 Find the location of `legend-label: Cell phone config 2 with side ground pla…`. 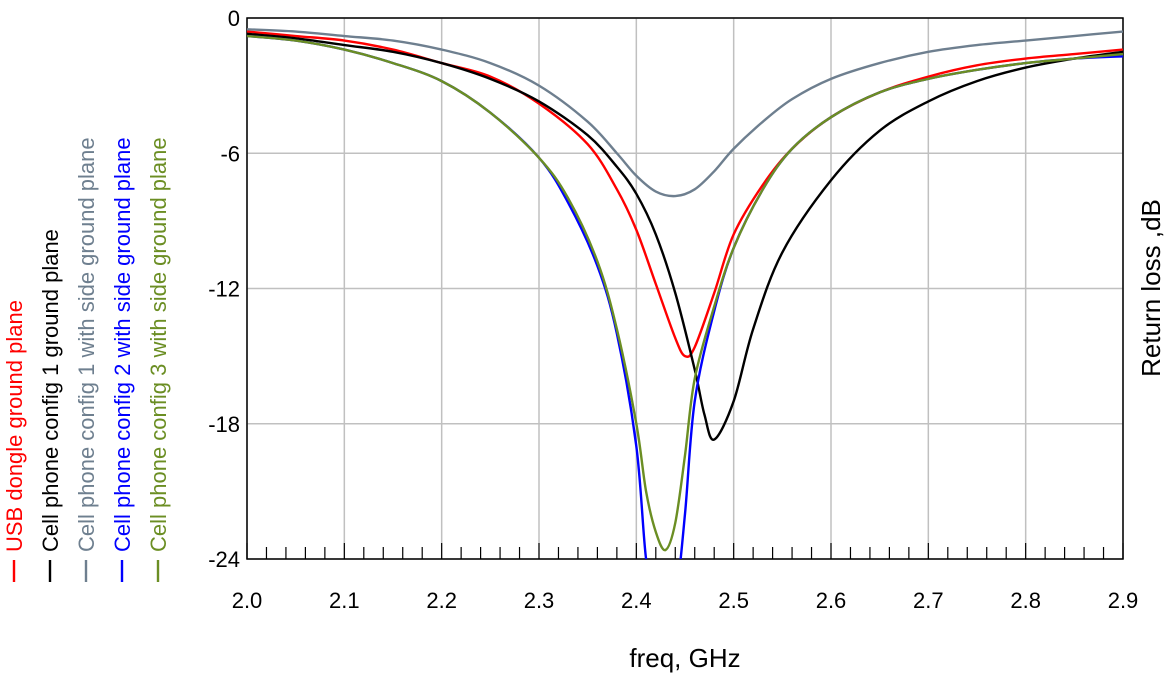

legend-label: Cell phone config 2 with side ground pla… is located at coordinates (122, 344).